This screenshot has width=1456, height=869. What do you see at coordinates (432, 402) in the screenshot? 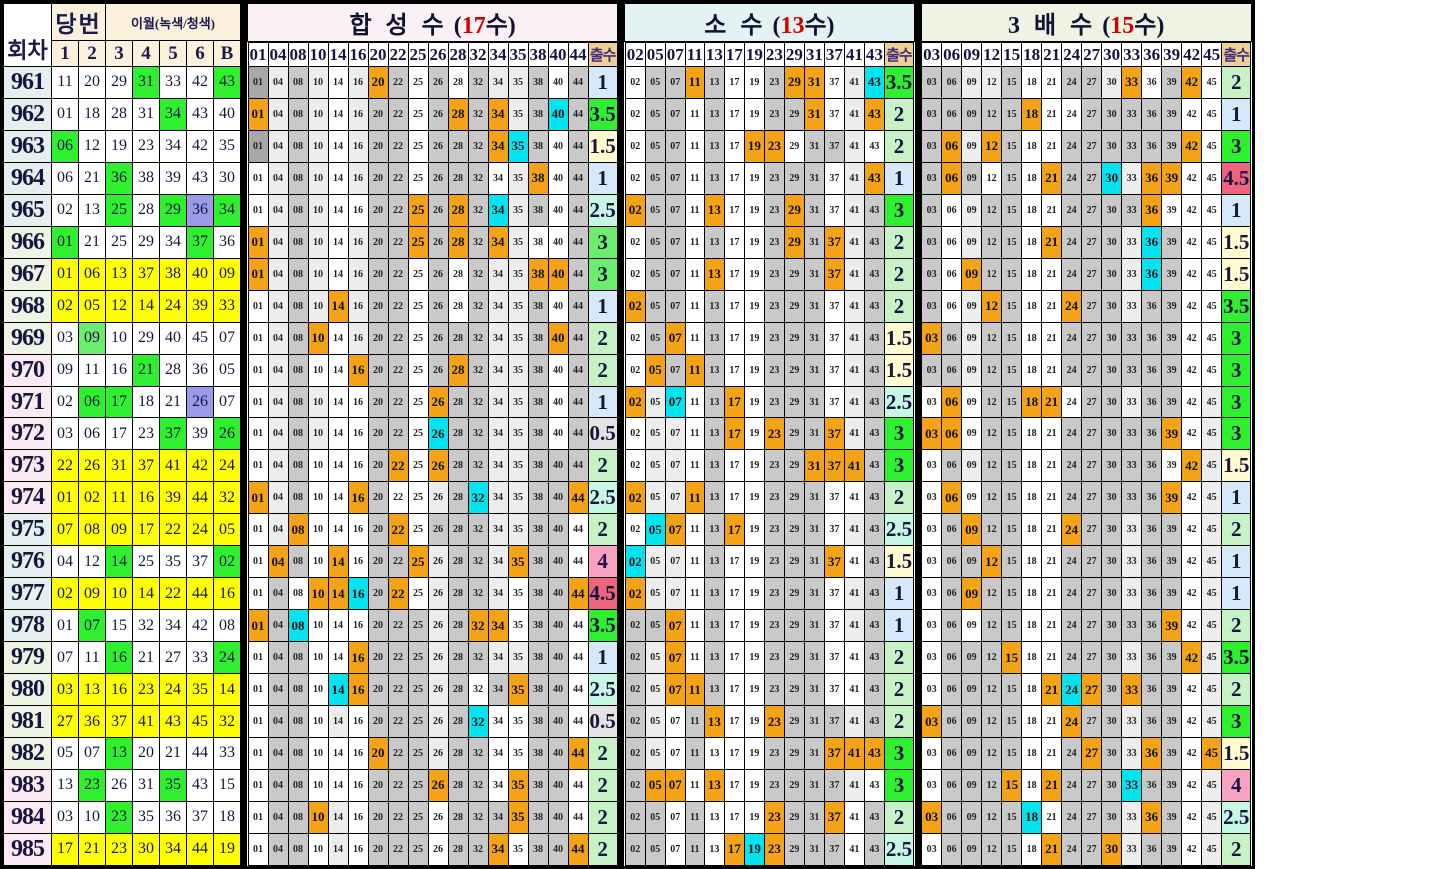
I see `table-row: 01 04 08 10 14 16 20 22 25 26 28 32 34 35 38 40 44 1` at bounding box center [432, 402].